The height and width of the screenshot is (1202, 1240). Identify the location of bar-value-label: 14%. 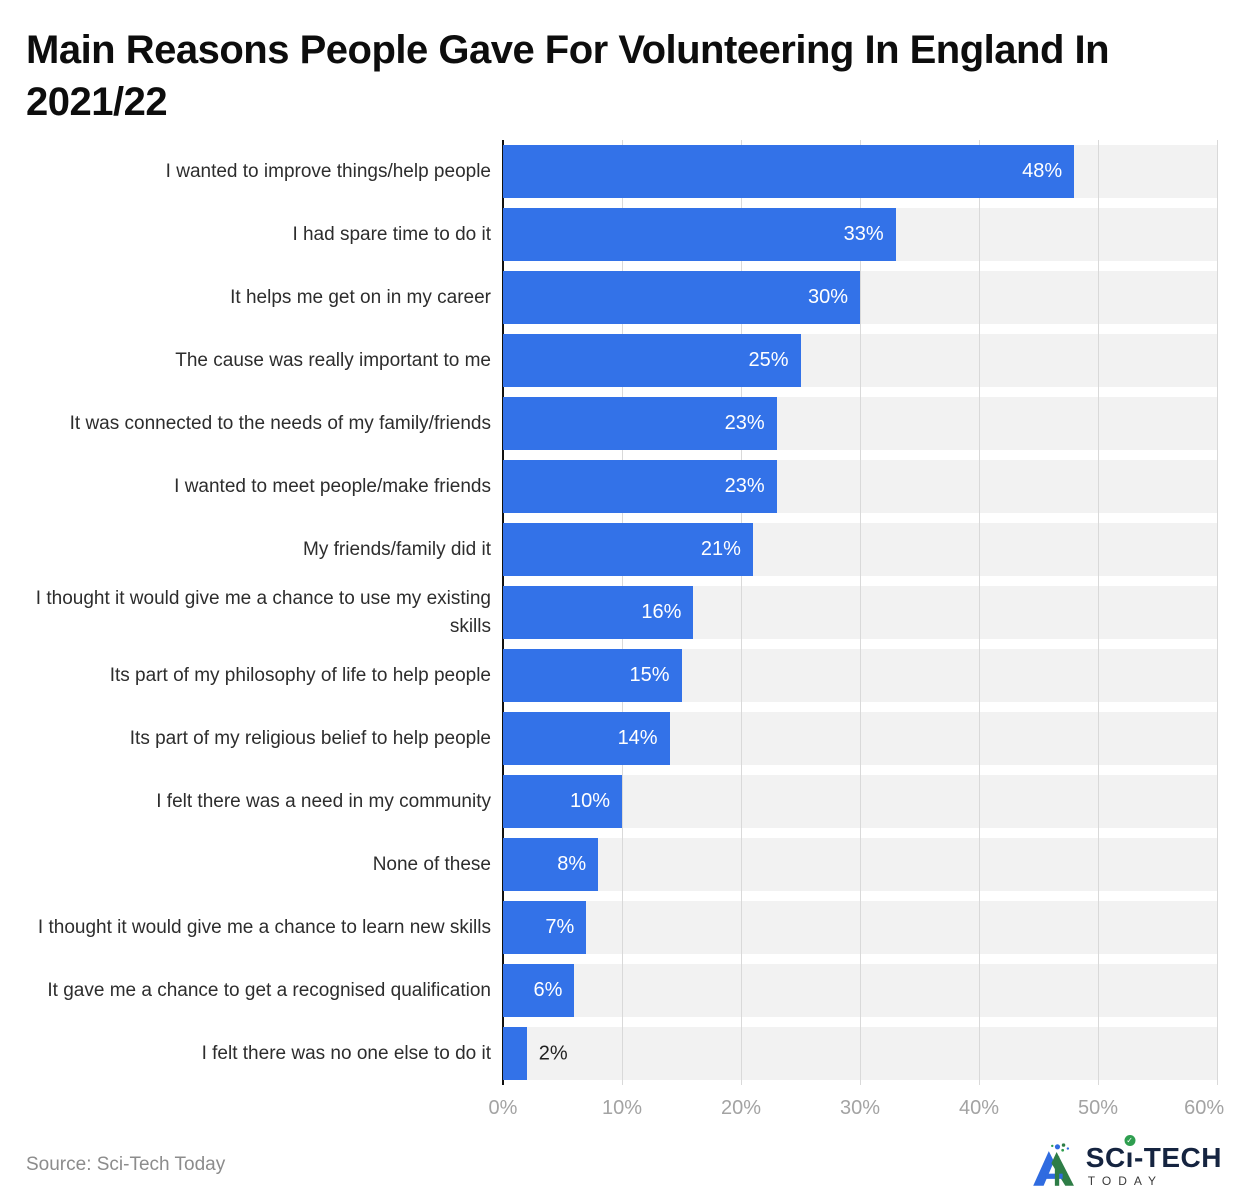
(637, 738).